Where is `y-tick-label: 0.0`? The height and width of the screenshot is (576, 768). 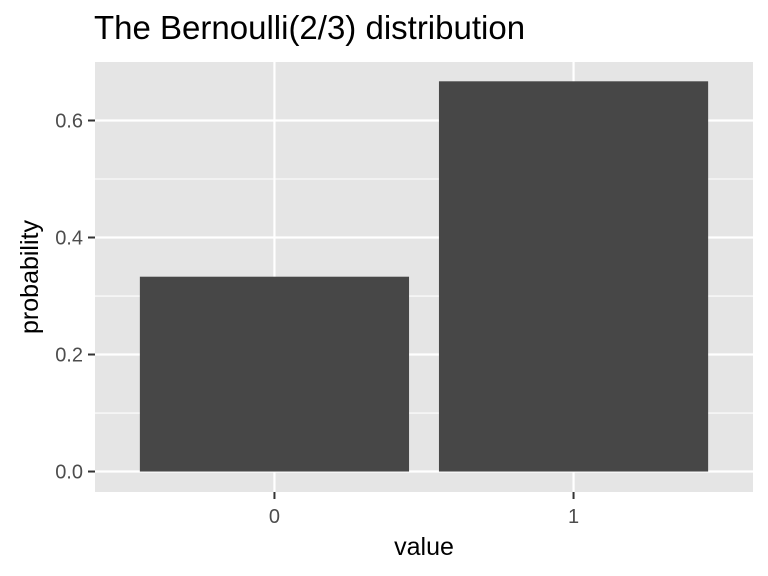
y-tick-label: 0.0 is located at coordinates (69, 473).